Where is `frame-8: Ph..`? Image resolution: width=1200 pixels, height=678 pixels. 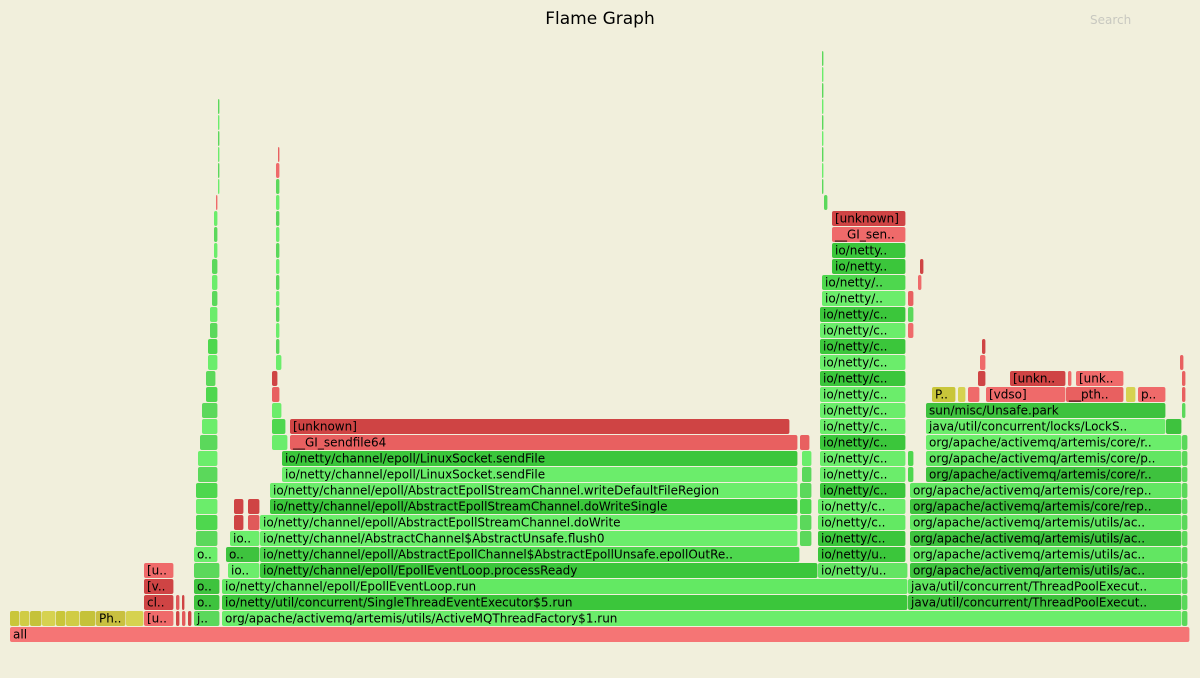
frame-8: Ph.. is located at coordinates (111, 618).